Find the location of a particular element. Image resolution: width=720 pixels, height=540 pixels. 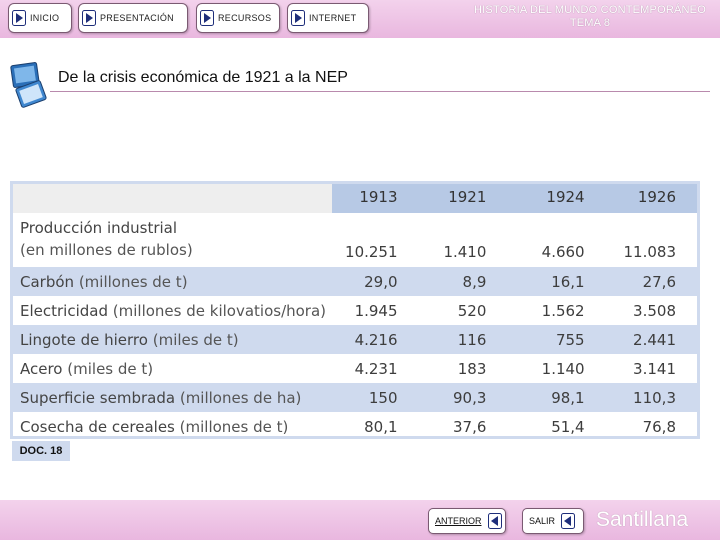

salir-button: SALIR is located at coordinates (553, 521).